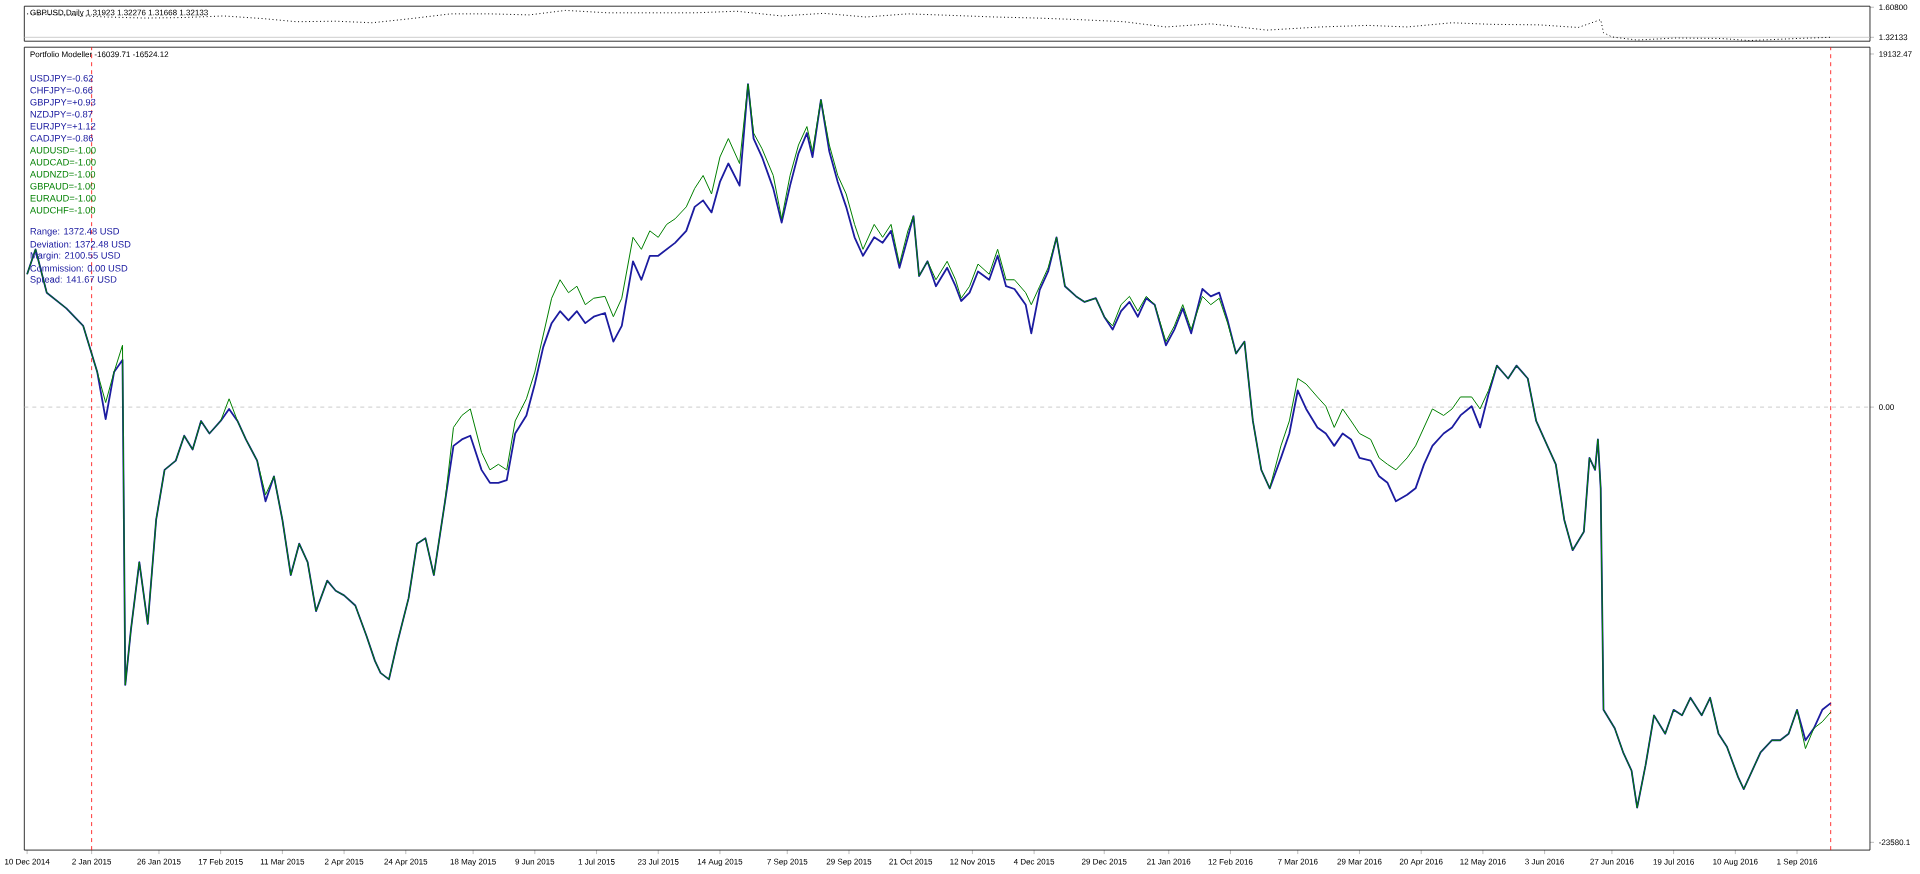 Image resolution: width=1920 pixels, height=874 pixels. Describe the element at coordinates (1673, 861) in the screenshot. I see `x-tick-label: 19 Jul 2016` at that location.